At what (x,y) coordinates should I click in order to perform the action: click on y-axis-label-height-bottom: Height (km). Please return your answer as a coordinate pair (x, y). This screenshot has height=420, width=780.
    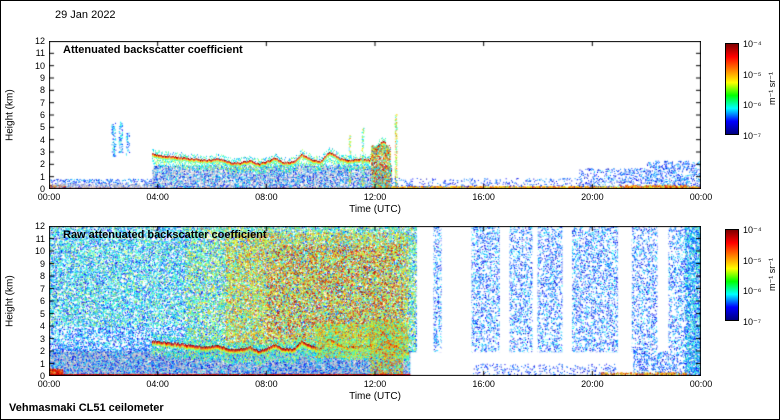
    Looking at the image, I should click on (10, 301).